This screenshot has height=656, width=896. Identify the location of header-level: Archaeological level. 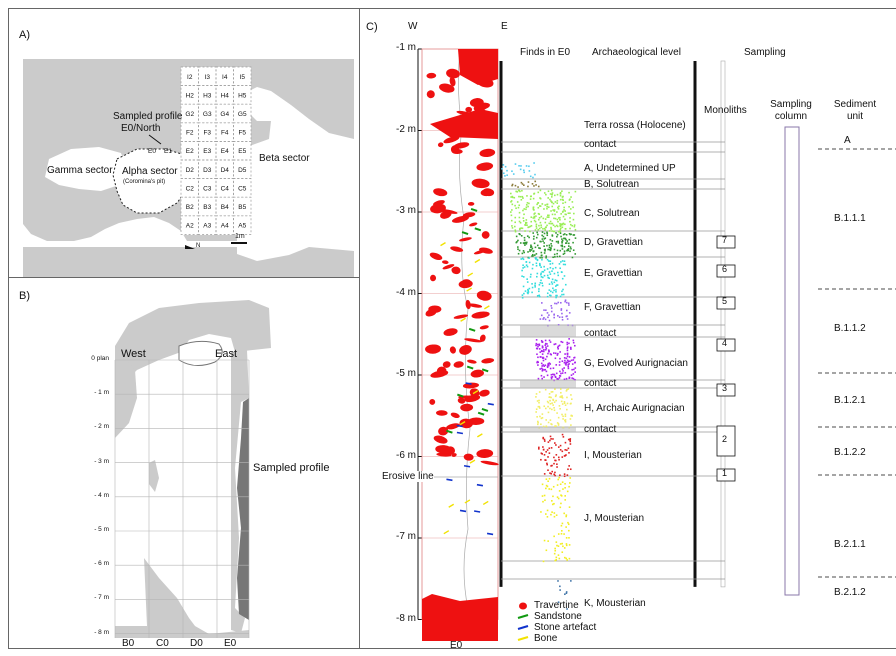
(636, 52).